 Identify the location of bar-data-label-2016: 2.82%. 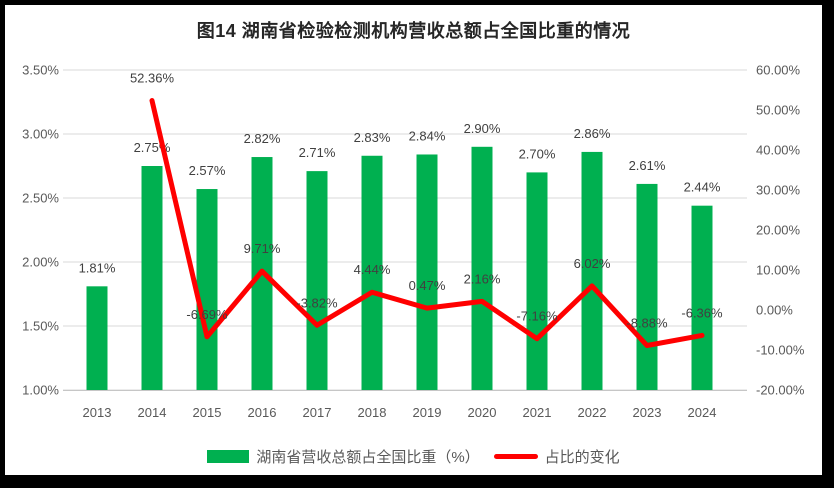
(262, 138).